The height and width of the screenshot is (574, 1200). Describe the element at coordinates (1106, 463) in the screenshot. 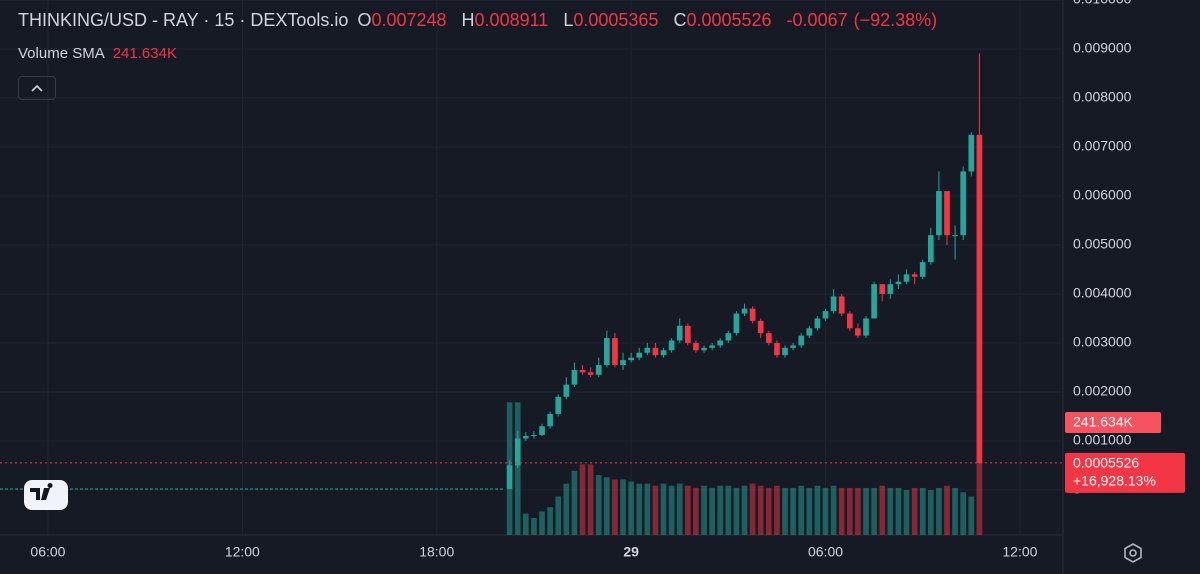

I see `last-price-label: 0.0005526` at that location.